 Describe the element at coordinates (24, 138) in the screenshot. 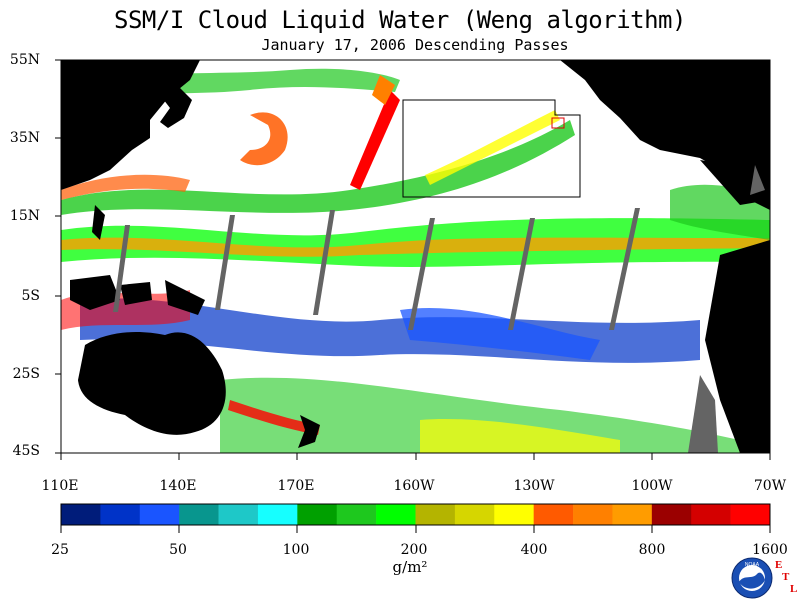

I see `lat-label-35n: 35N` at that location.